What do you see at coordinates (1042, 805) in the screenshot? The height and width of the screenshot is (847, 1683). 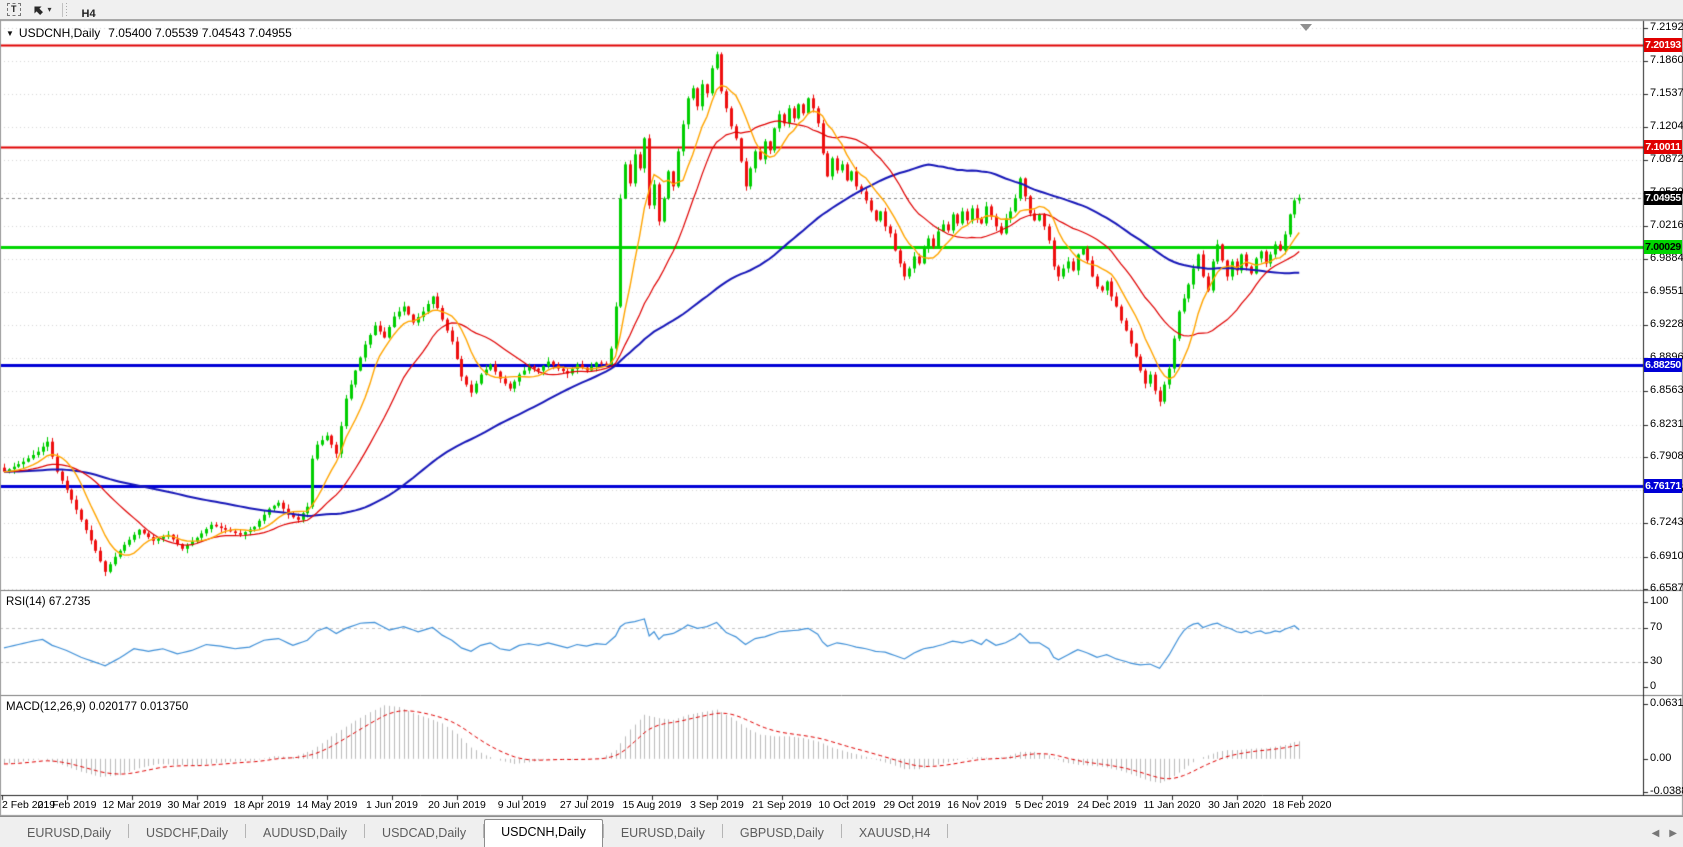 I see `date-axis-label: 5 Dec 2019` at bounding box center [1042, 805].